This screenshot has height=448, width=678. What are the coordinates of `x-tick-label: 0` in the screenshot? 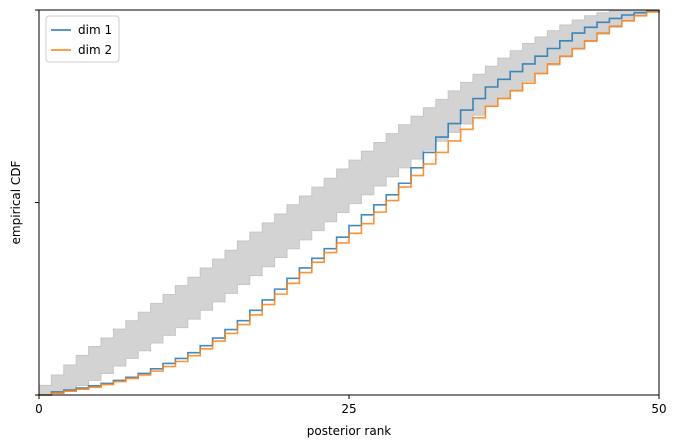 It's located at (39, 409).